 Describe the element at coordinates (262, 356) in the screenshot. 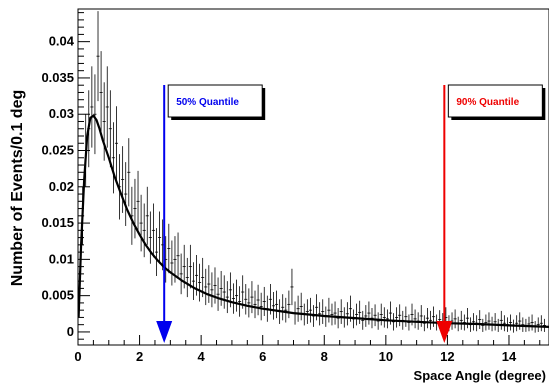

I see `x-tick-label: 6` at that location.